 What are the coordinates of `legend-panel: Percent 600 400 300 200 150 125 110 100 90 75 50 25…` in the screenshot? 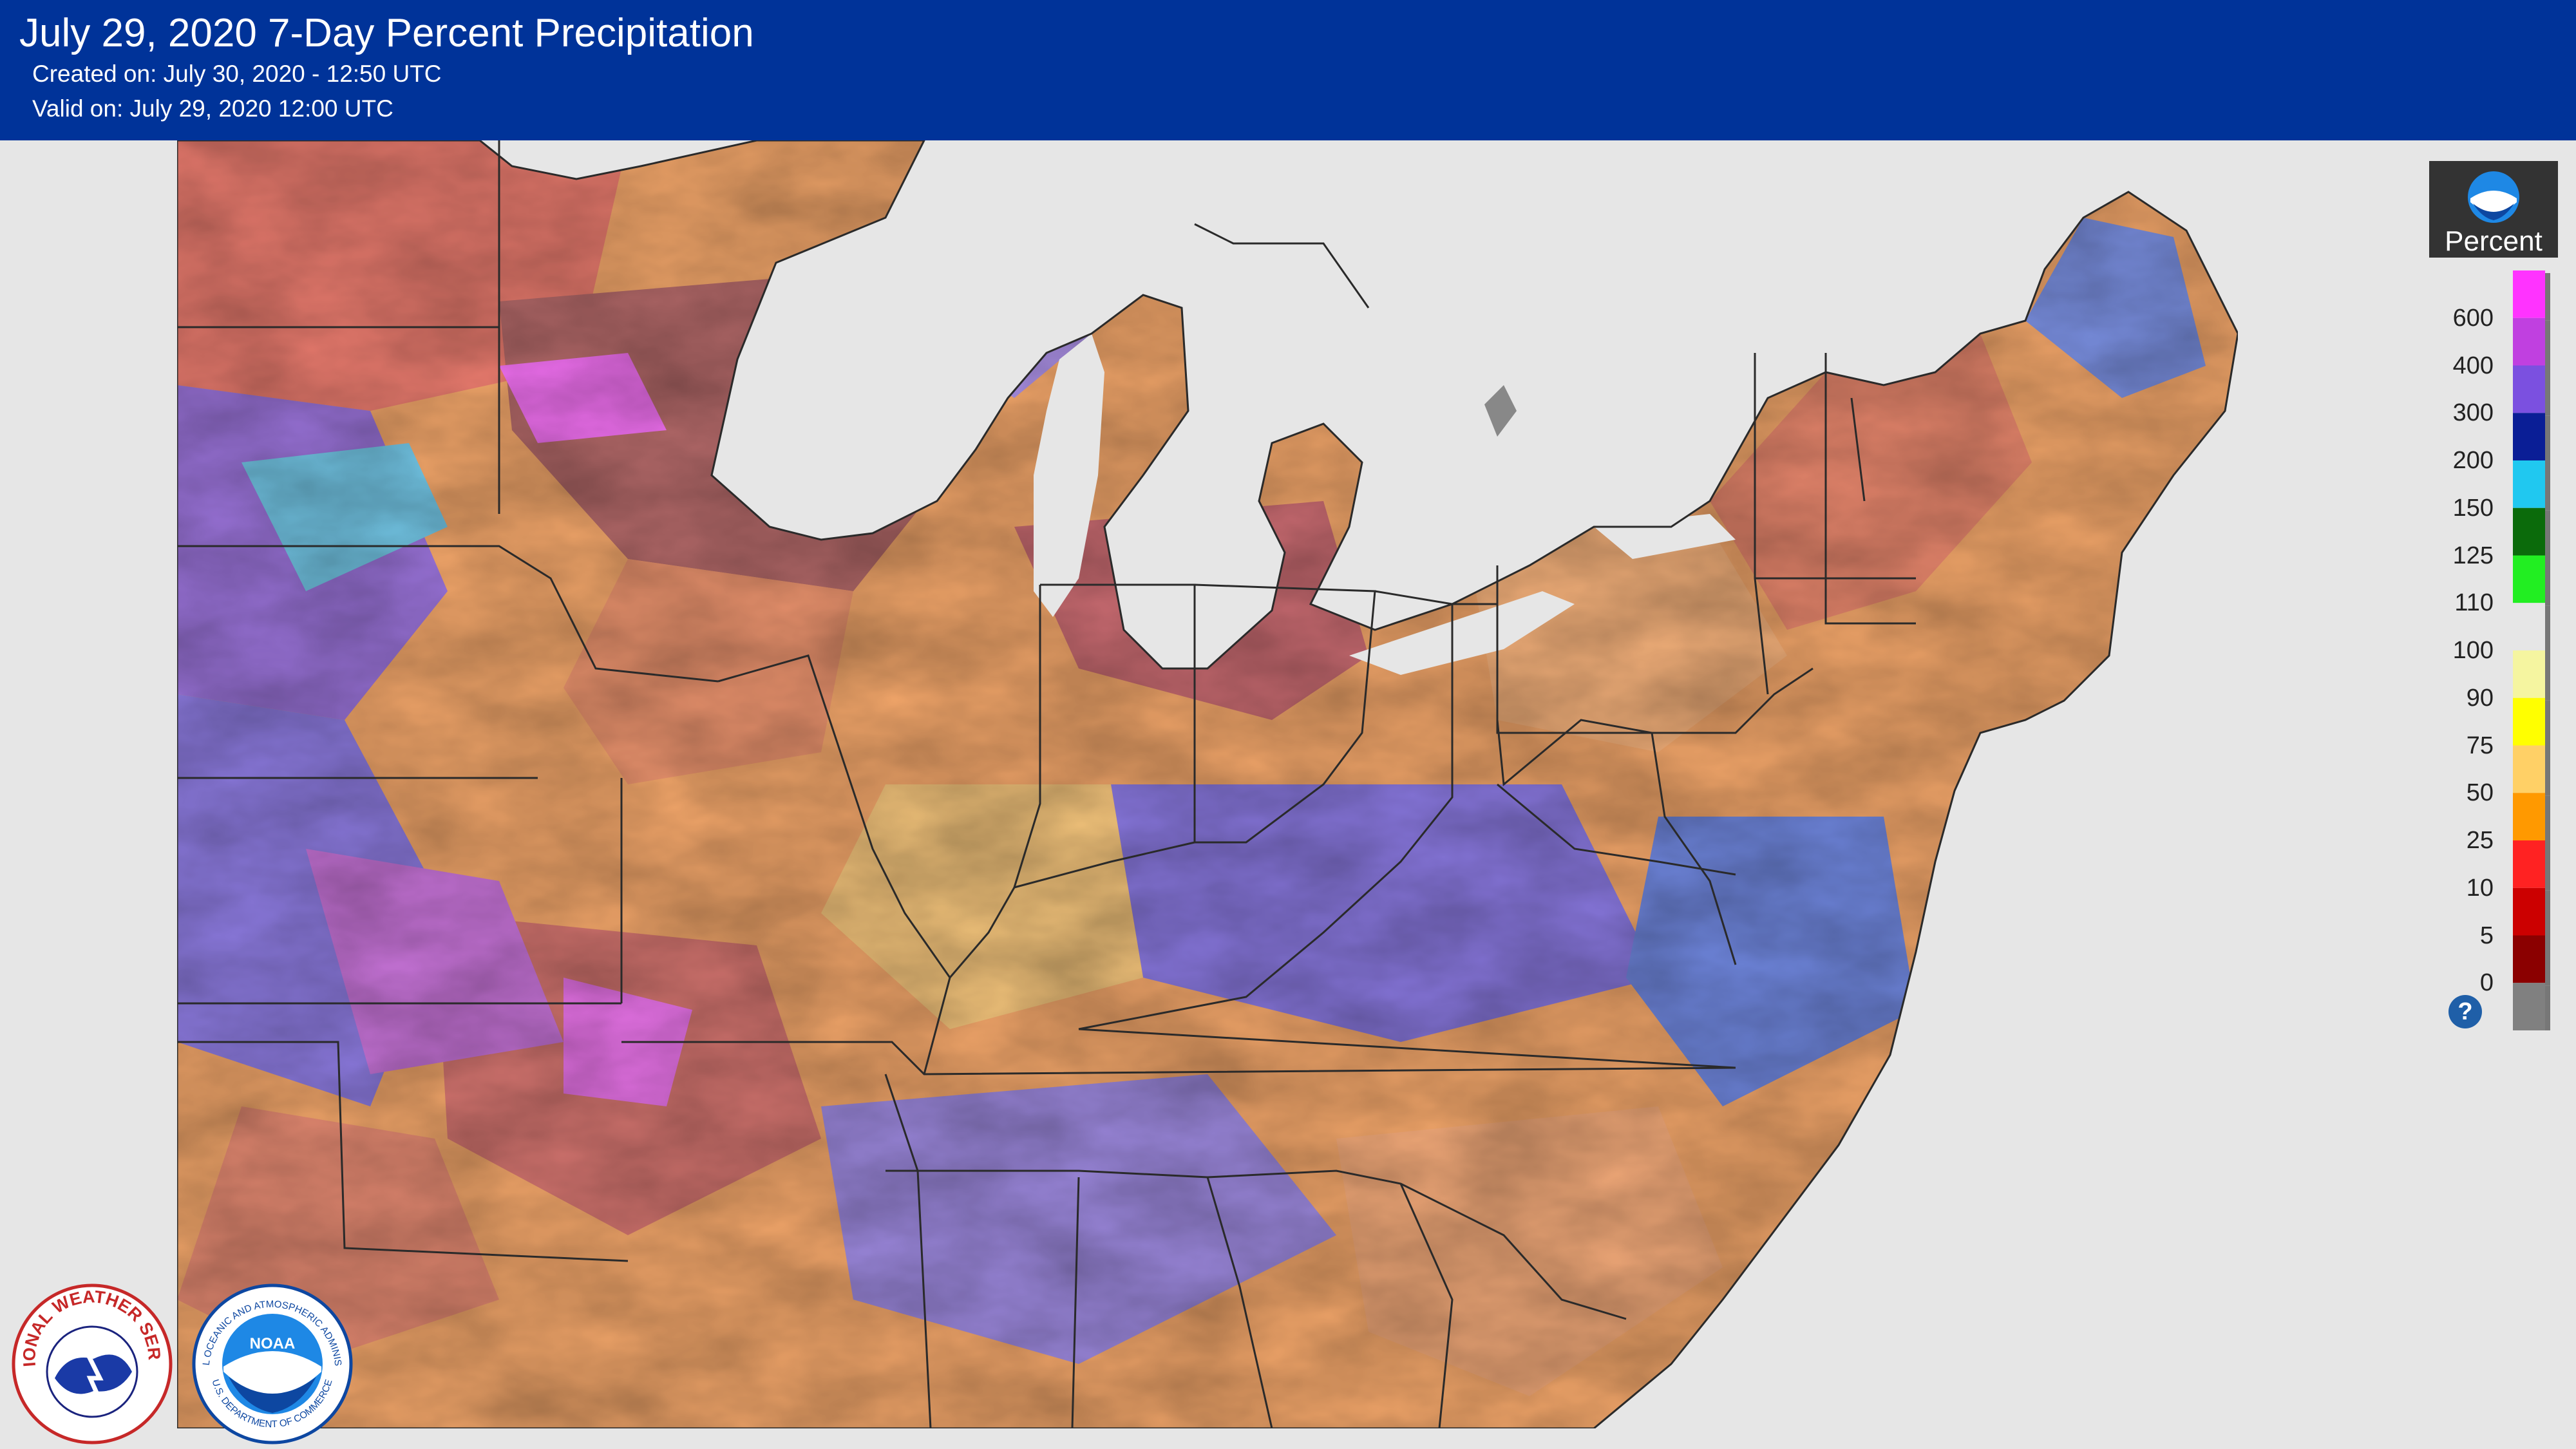 It's located at (2493, 599).